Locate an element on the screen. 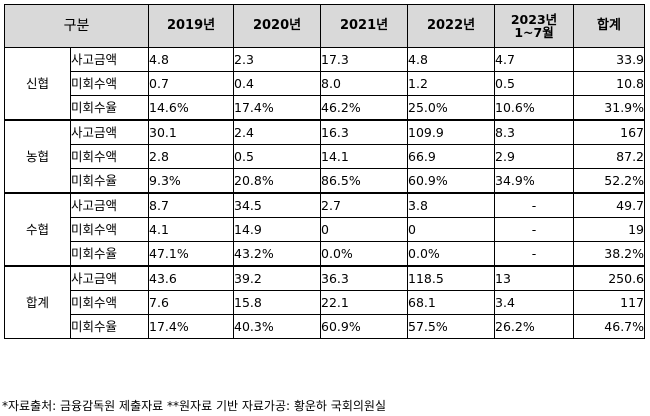  table-row: 미회수율 14.6% 17.4% 46.2% 25.0% 10.6% 31.9% is located at coordinates (325, 108).